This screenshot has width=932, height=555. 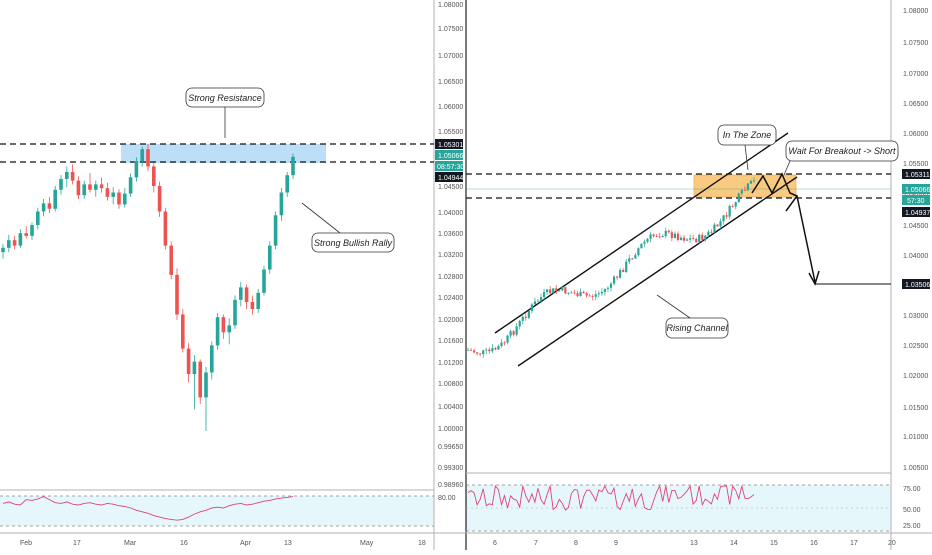 What do you see at coordinates (130, 543) in the screenshot?
I see `x-tick: Mar` at bounding box center [130, 543].